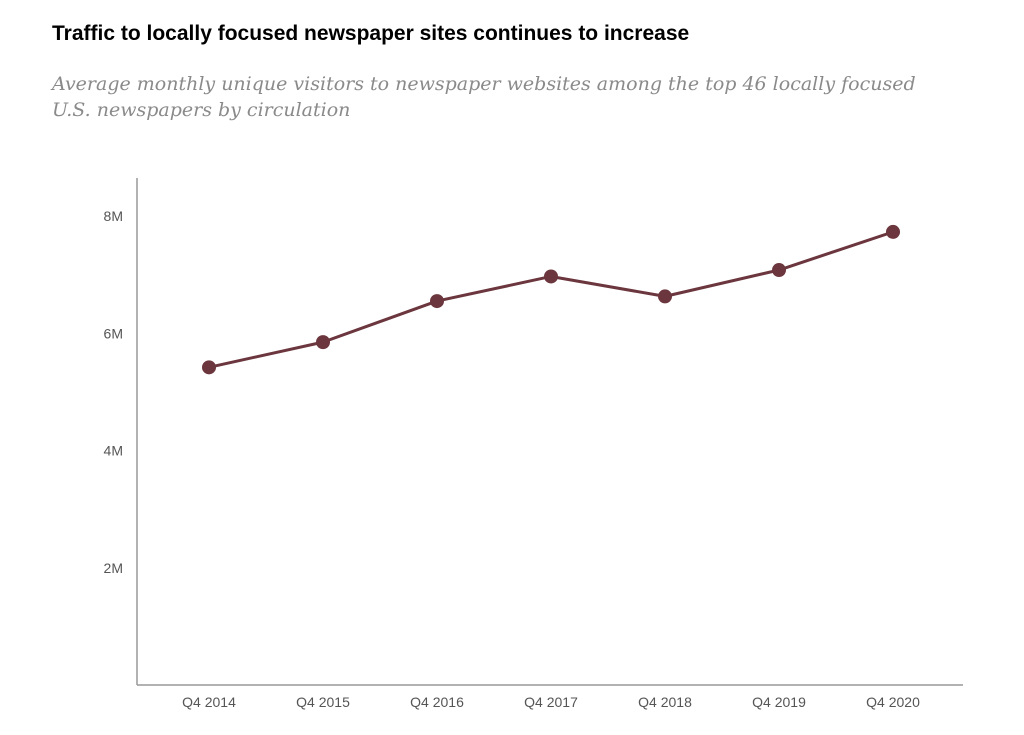 This screenshot has width=1024, height=735. What do you see at coordinates (113, 216) in the screenshot?
I see `y-tick-label: 8M` at bounding box center [113, 216].